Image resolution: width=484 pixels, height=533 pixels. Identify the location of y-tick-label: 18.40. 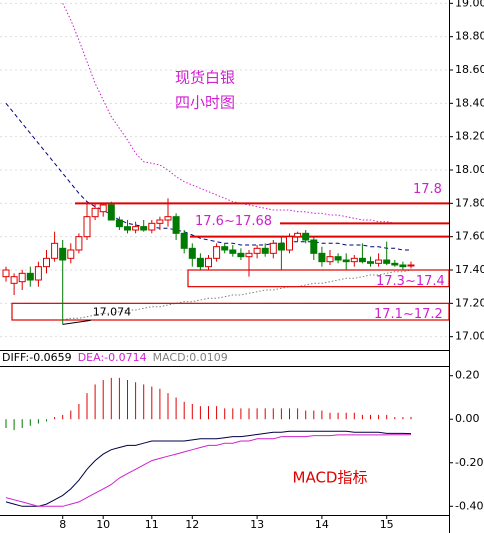
(469, 102).